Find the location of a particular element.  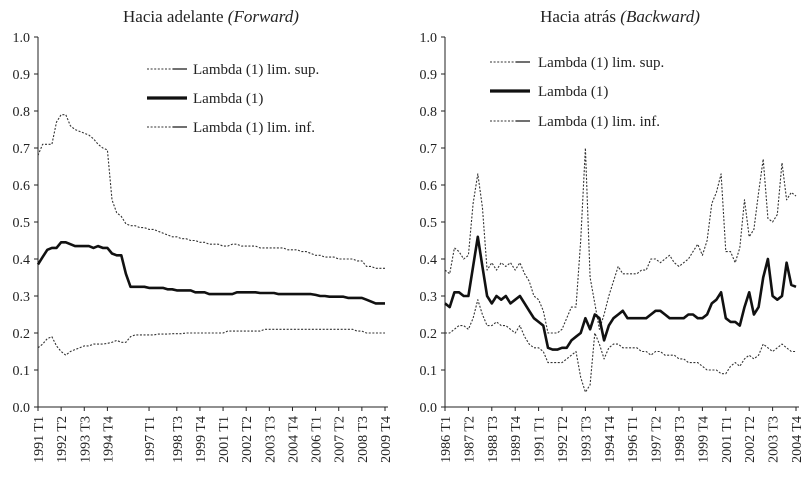

x-tick-label: 1988 T3 is located at coordinates (493, 439).